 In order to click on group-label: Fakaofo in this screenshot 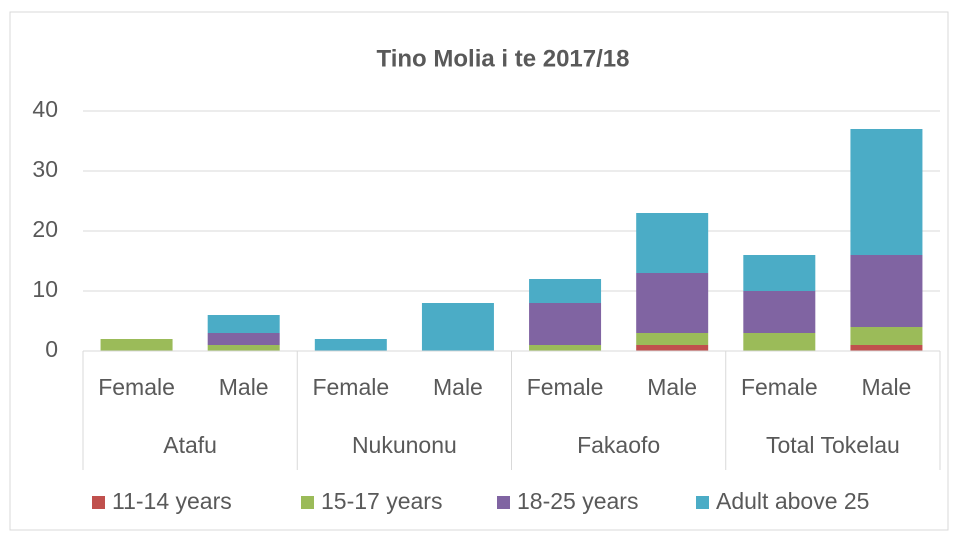, I will do `click(618, 445)`.